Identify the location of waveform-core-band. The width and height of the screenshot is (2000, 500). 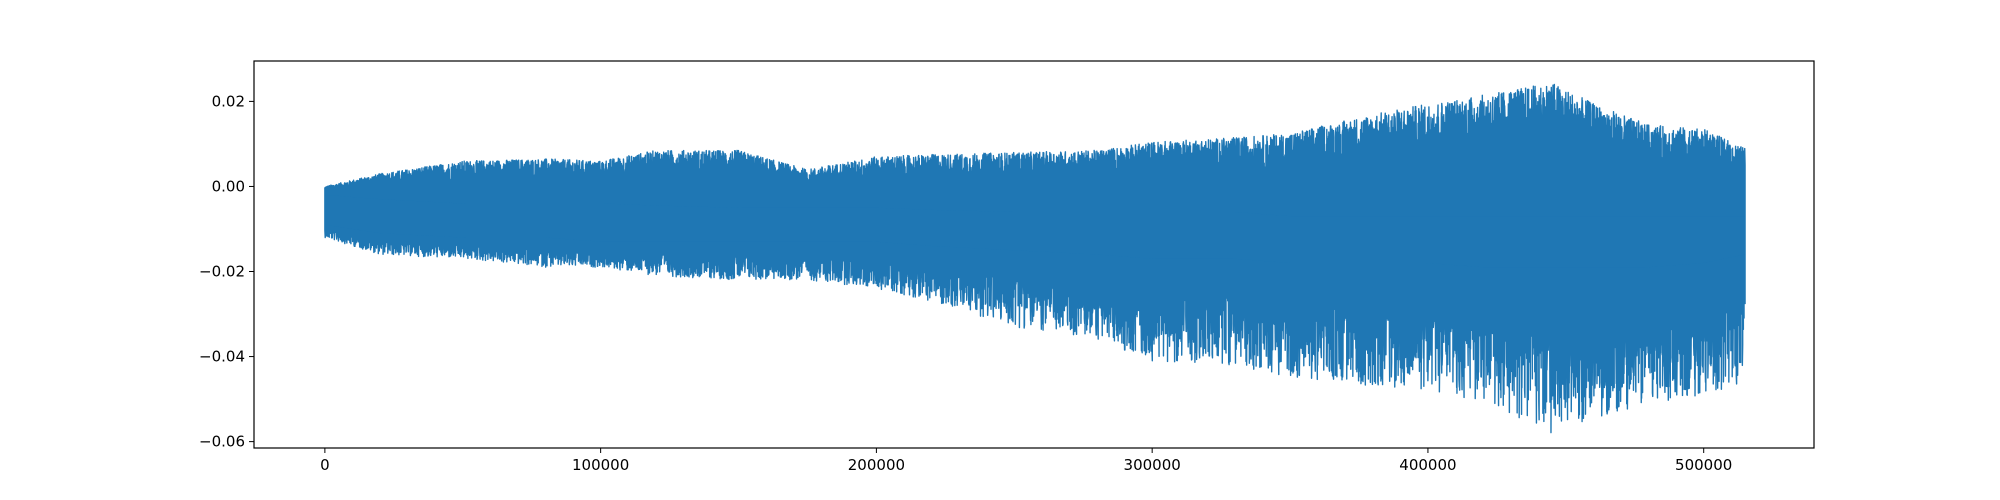
(1035, 231).